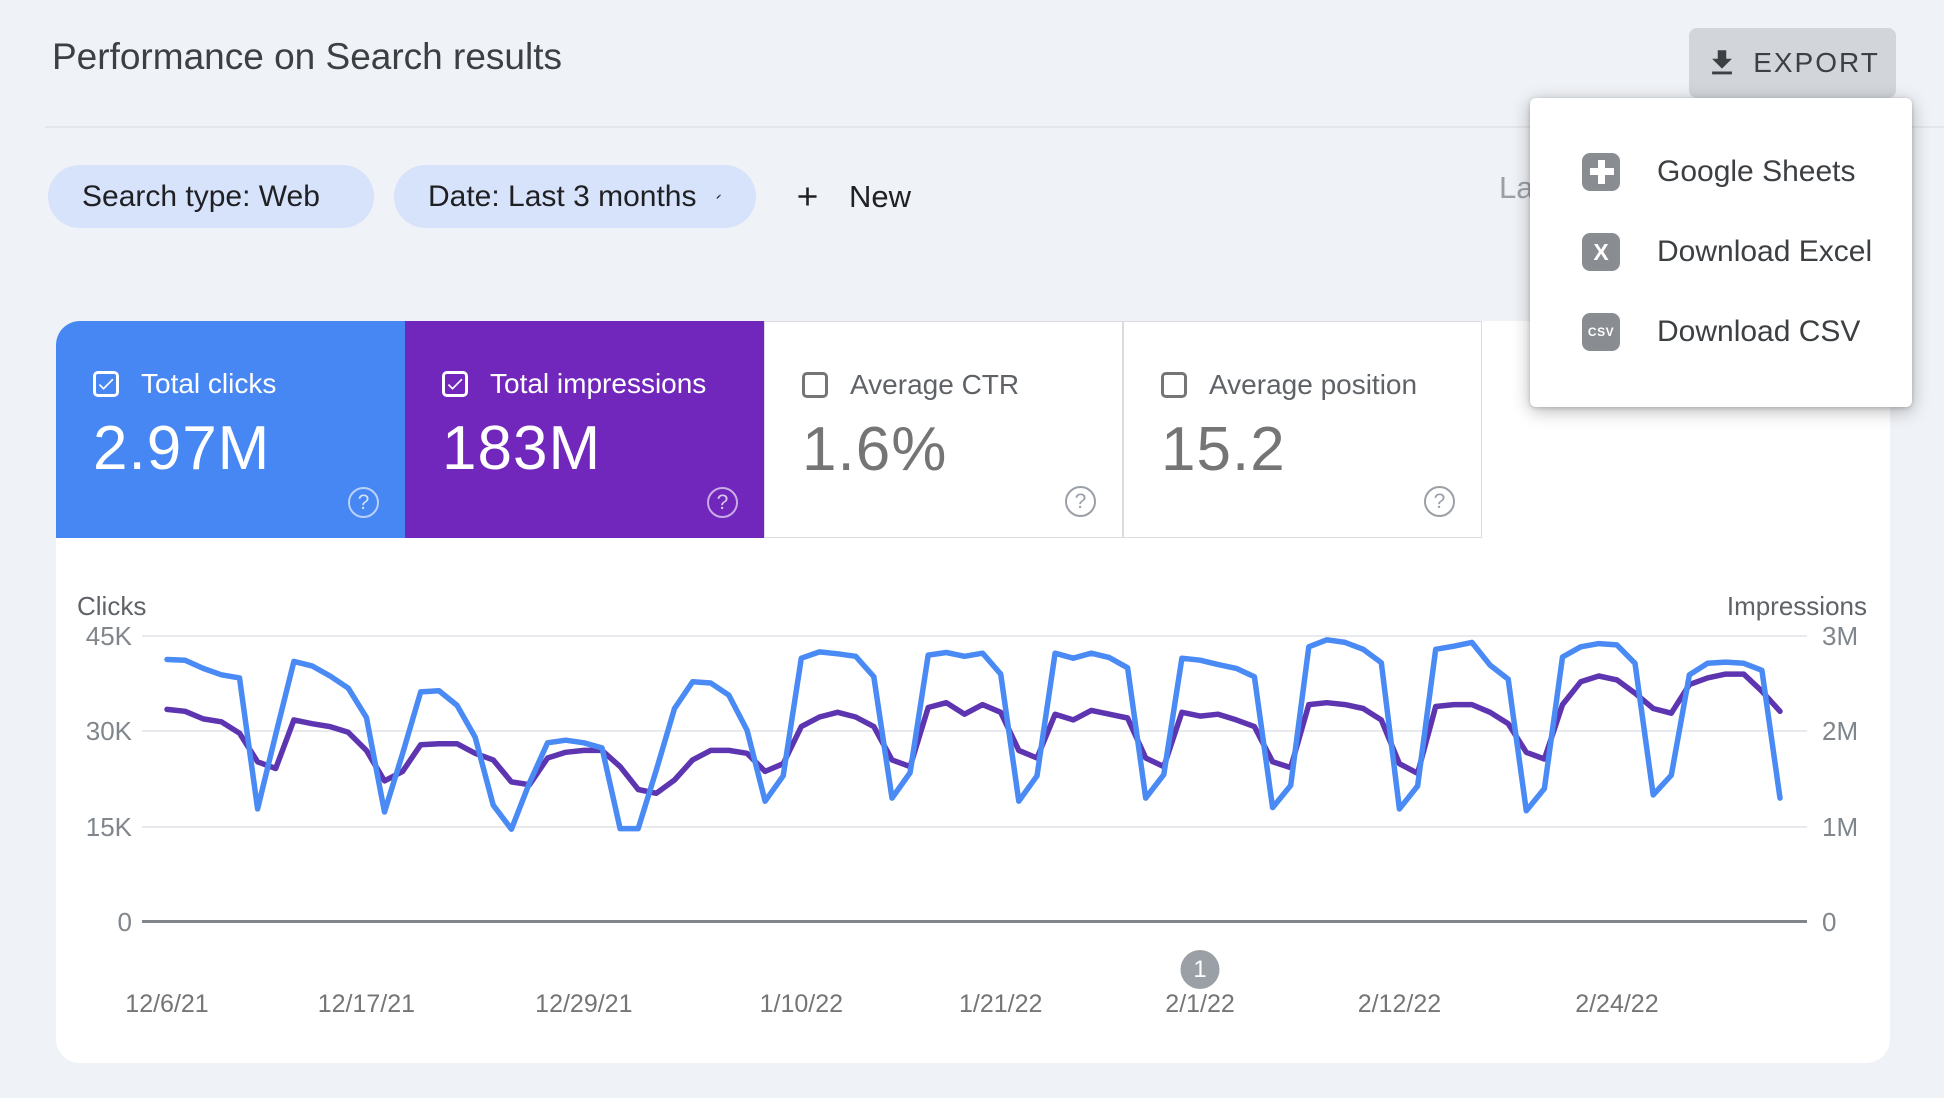  I want to click on right-axis-tick: 2M, so click(1840, 731).